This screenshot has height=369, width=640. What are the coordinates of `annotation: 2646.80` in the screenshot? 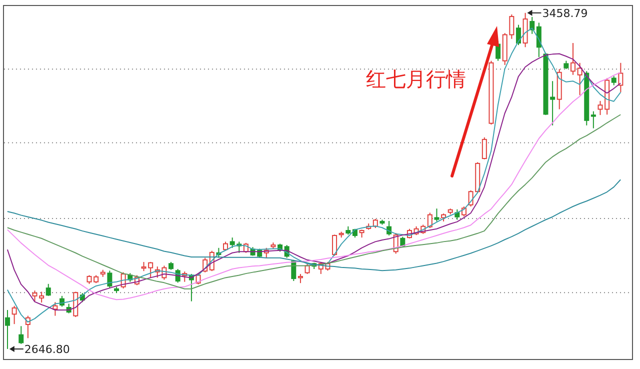 It's located at (47, 349).